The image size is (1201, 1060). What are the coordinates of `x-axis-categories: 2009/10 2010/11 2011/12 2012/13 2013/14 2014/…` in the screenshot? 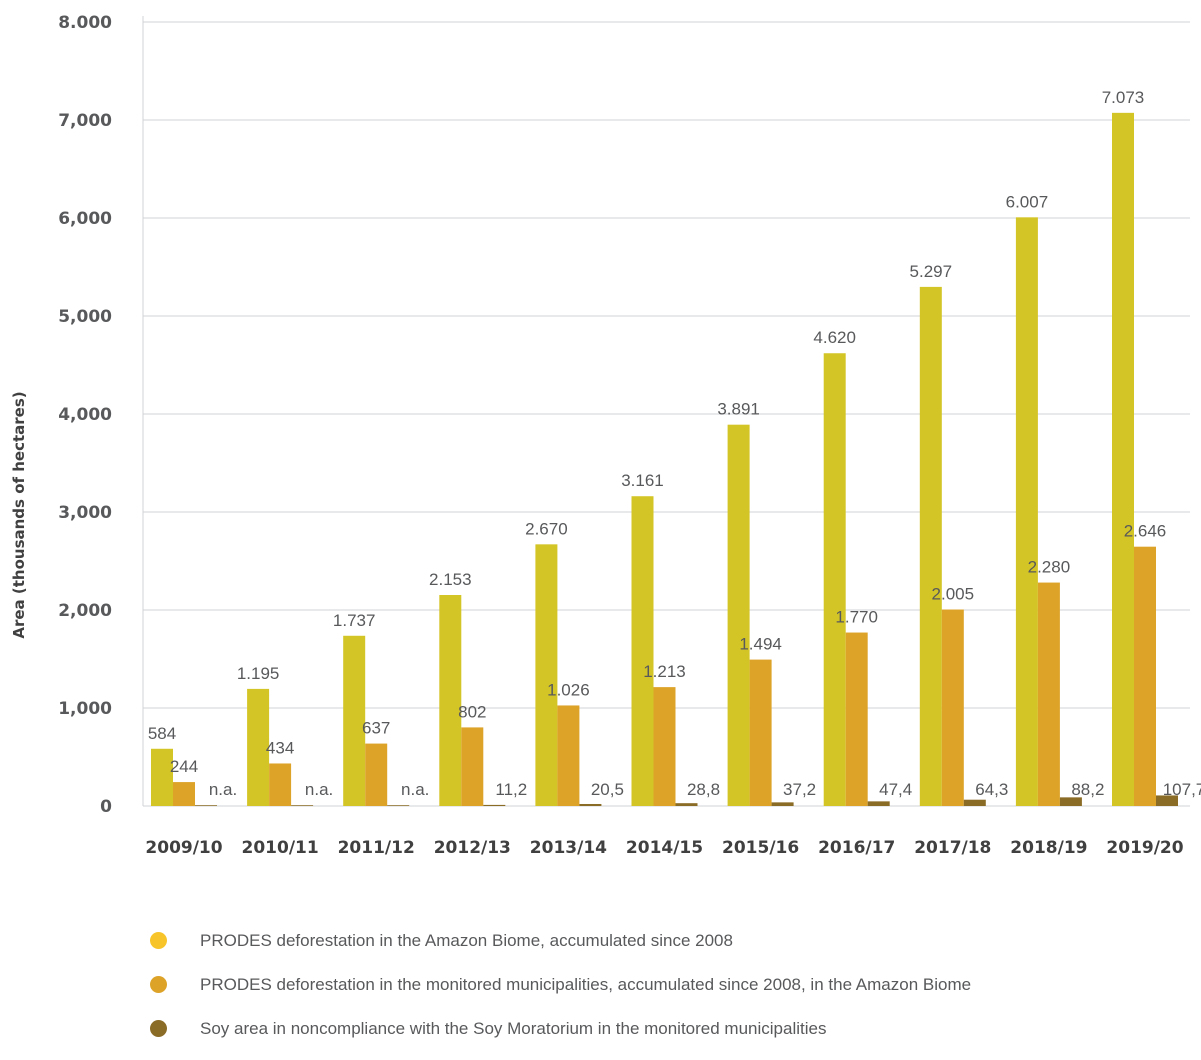 It's located at (664, 848).